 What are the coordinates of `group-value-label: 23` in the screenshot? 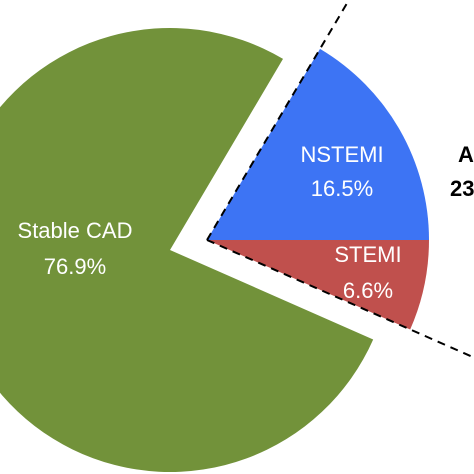 It's located at (462, 188).